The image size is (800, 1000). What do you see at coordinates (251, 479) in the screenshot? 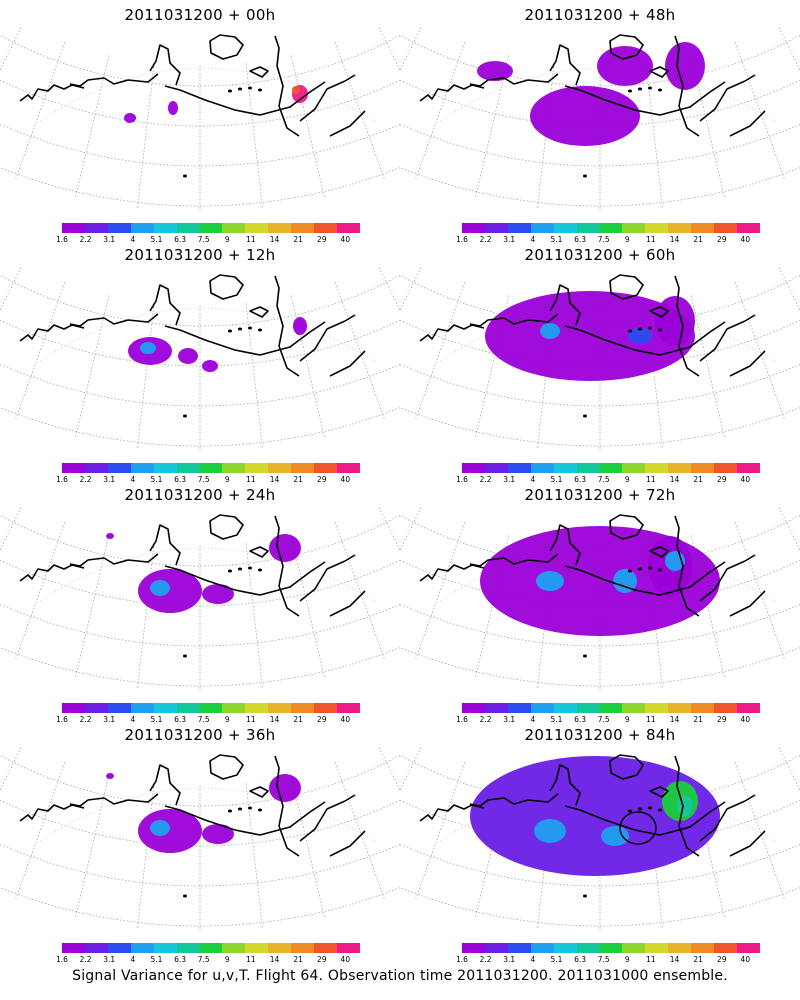
I see `colorbar-tick-label: 11` at bounding box center [251, 479].